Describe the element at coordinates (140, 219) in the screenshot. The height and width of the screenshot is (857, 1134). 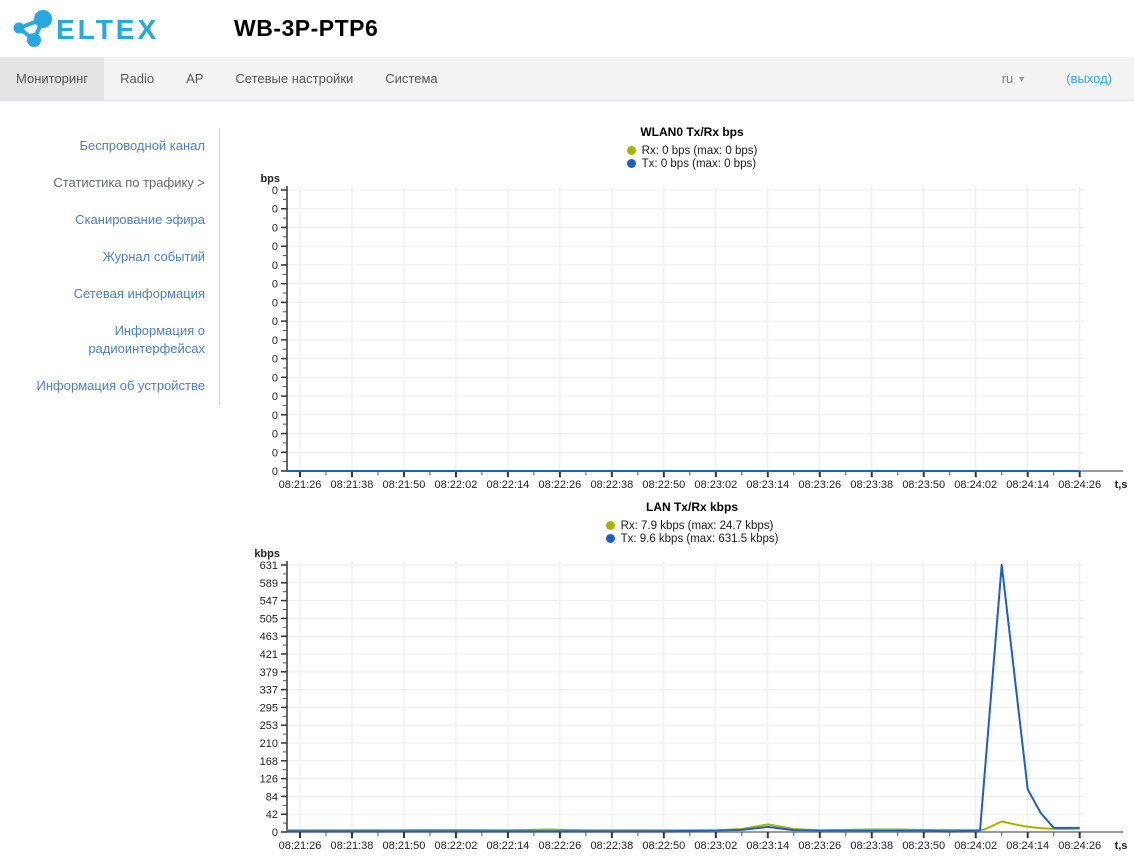
I see `sidebar-item: Сканирование эфира` at that location.